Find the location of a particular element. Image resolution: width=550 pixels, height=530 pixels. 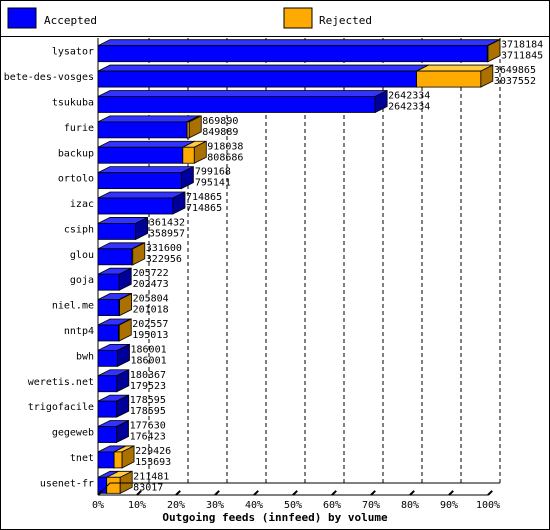

category-label: weretis.net is located at coordinates (61, 382).